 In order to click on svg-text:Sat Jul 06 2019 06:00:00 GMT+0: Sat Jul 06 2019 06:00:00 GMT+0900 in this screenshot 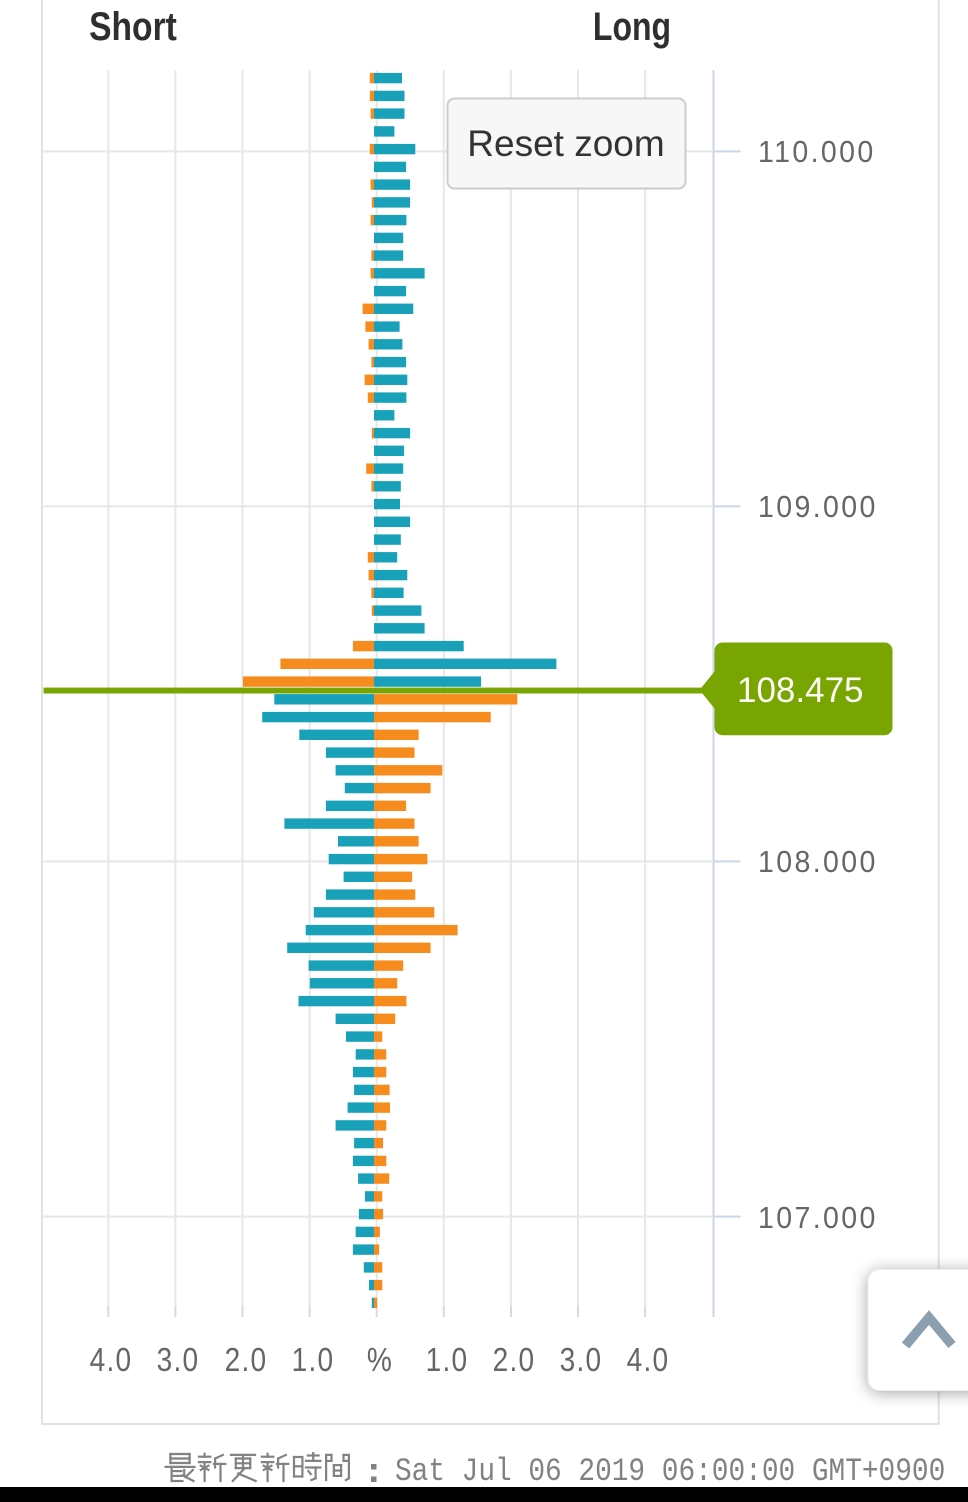, I will do `click(670, 1472)`.